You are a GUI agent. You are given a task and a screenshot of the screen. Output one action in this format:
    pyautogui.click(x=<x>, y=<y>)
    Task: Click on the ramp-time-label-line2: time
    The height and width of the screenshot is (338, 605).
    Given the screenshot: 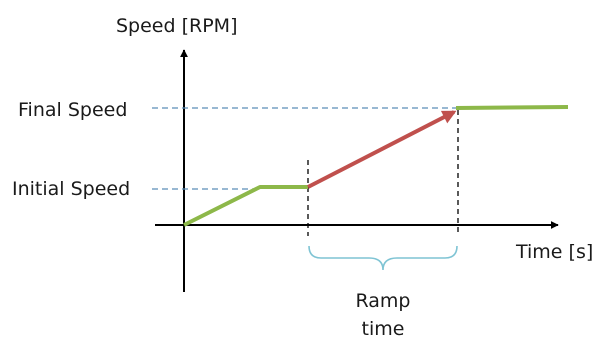 What is the action you would take?
    pyautogui.click(x=383, y=328)
    